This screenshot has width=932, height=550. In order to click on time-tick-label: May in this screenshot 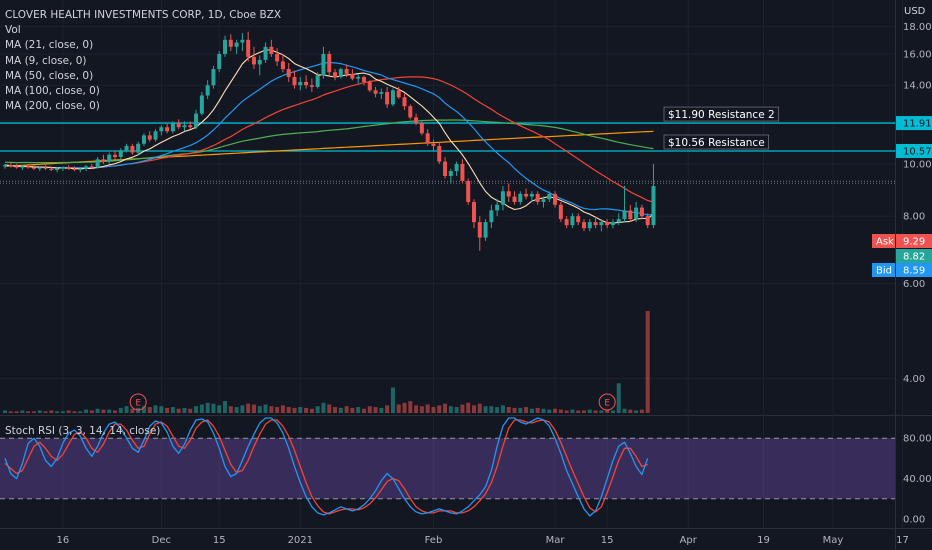, I will do `click(833, 540)`.